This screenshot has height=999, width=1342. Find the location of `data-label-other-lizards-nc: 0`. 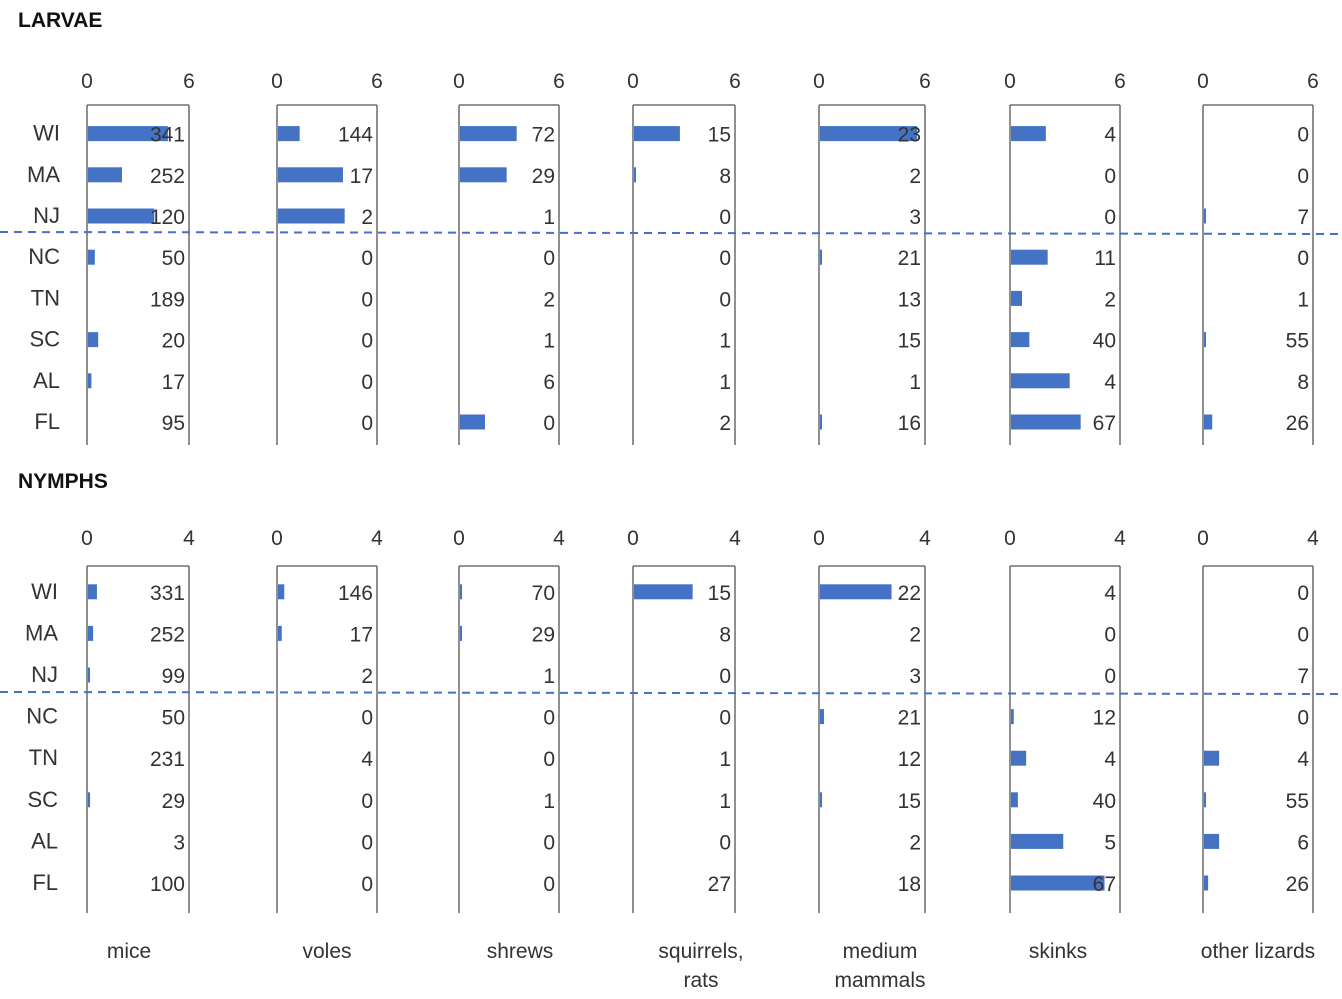

data-label-other-lizards-nc: 0 is located at coordinates (1303, 718).